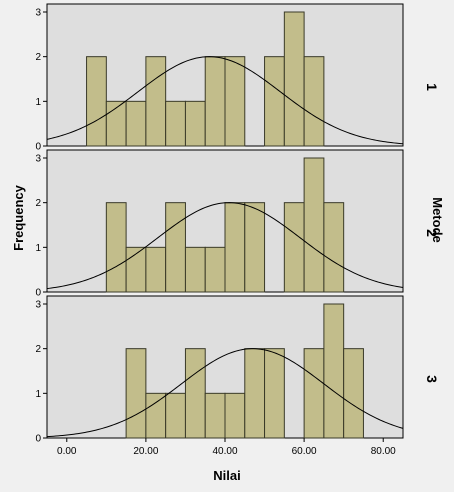  I want to click on y-axis-label: Frequency, so click(18, 217).